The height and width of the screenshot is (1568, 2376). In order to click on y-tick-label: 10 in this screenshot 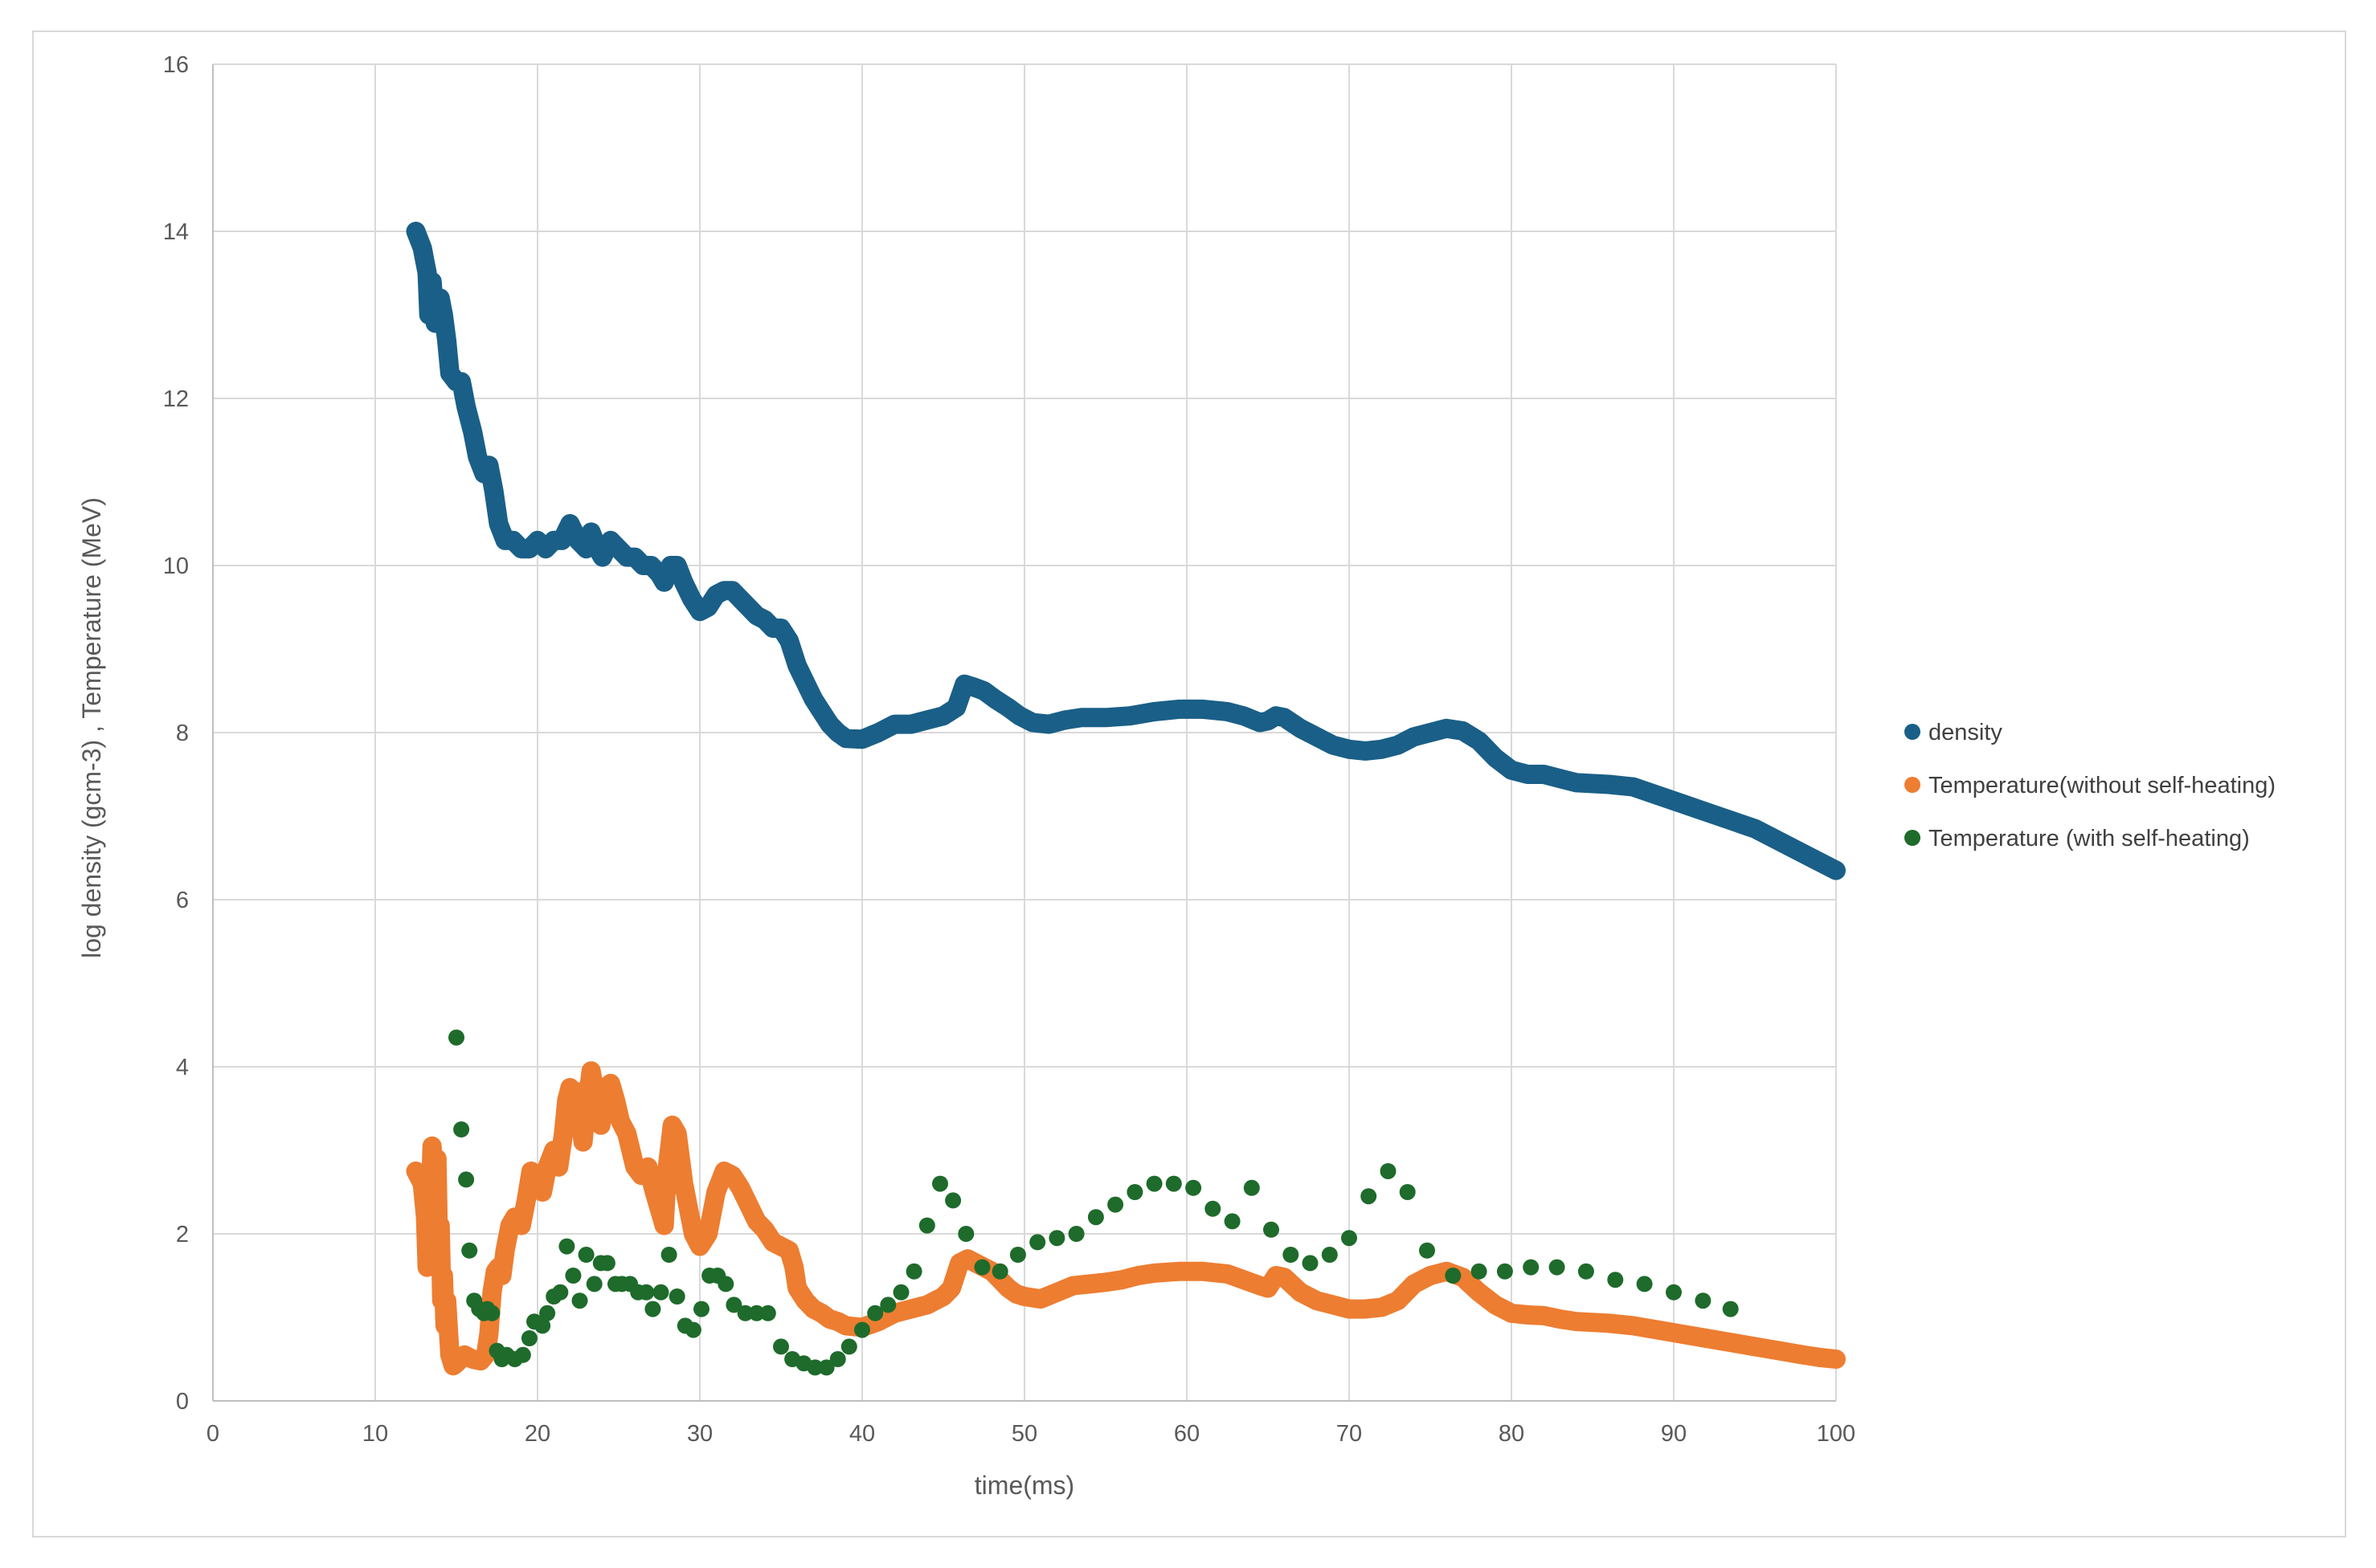, I will do `click(176, 566)`.